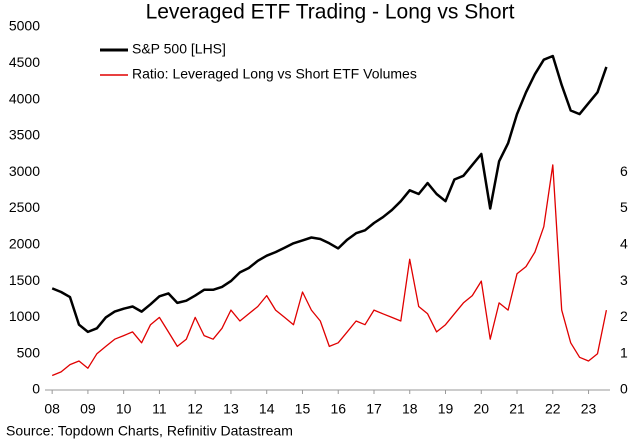 The height and width of the screenshot is (448, 640). What do you see at coordinates (330, 12) in the screenshot?
I see `chart-title: Leveraged ETF Trading - Long vs Short` at bounding box center [330, 12].